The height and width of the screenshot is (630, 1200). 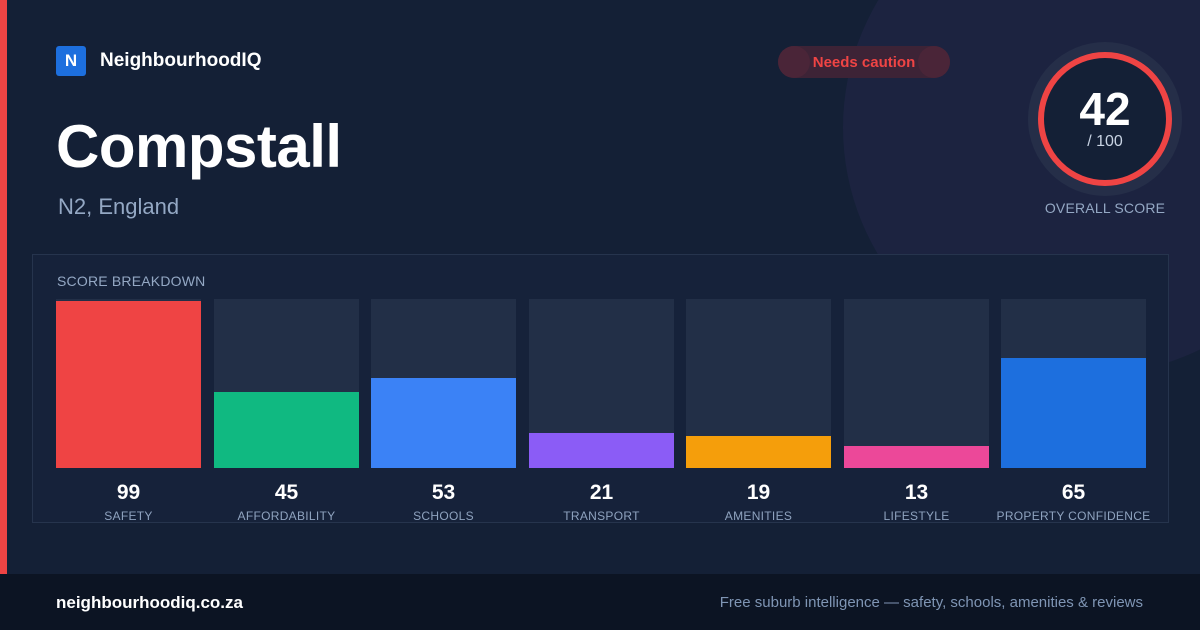 What do you see at coordinates (286, 492) in the screenshot?
I see `bar-value: 45` at bounding box center [286, 492].